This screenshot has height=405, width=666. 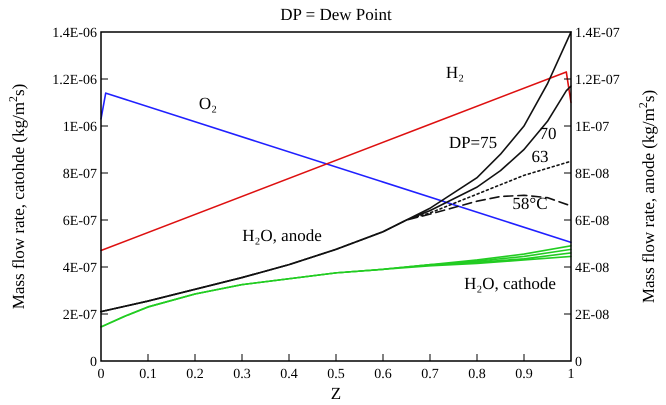 I want to click on x-tick-label: 0.2, so click(x=195, y=374).